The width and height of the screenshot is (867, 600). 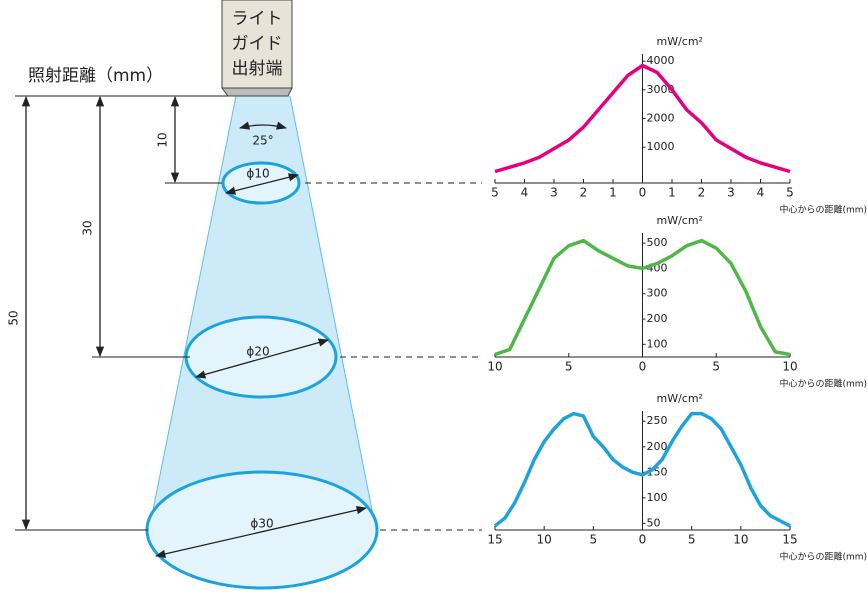 What do you see at coordinates (262, 141) in the screenshot?
I see `angle-label: 25°` at bounding box center [262, 141].